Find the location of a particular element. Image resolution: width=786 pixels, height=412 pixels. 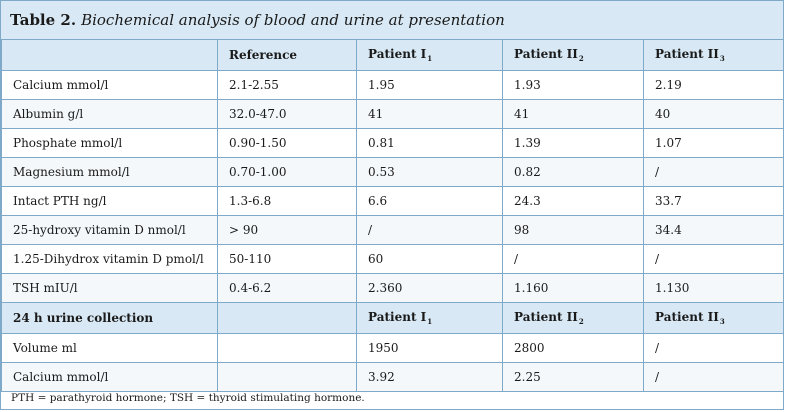

header-patient-2: Patient II2 is located at coordinates (573, 55).